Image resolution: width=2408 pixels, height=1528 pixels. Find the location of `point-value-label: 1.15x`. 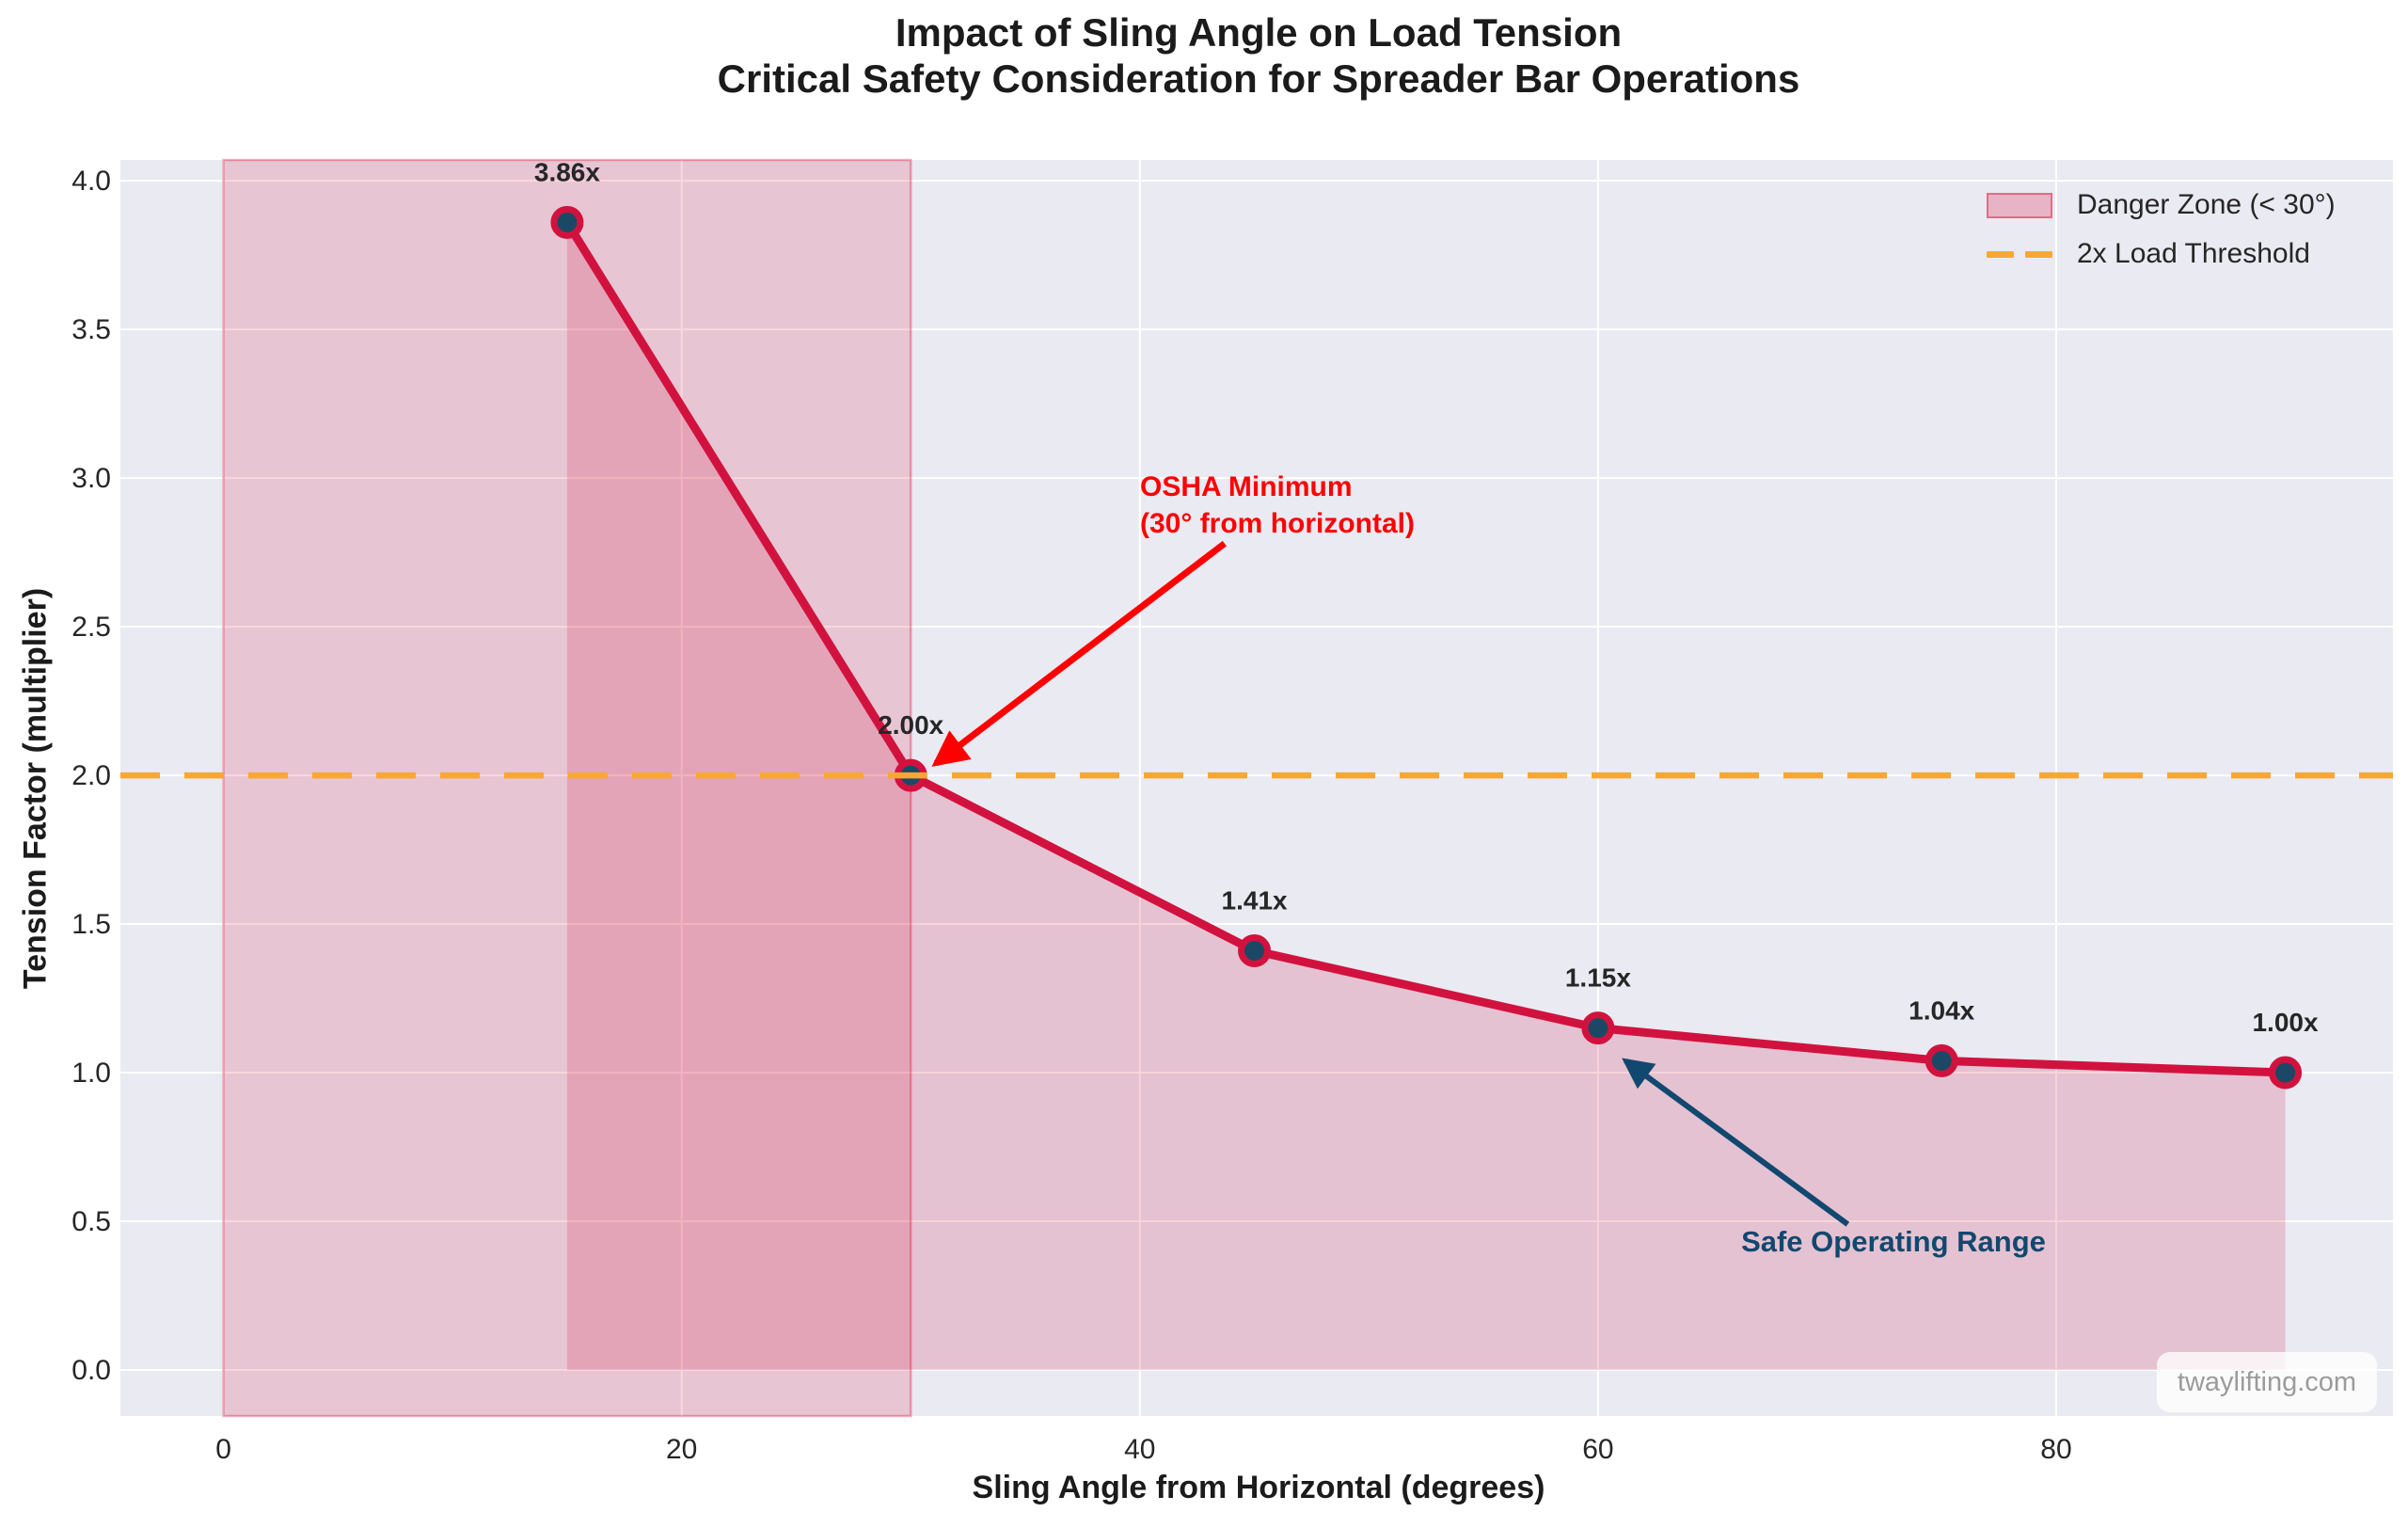

point-value-label: 1.15x is located at coordinates (1598, 978).